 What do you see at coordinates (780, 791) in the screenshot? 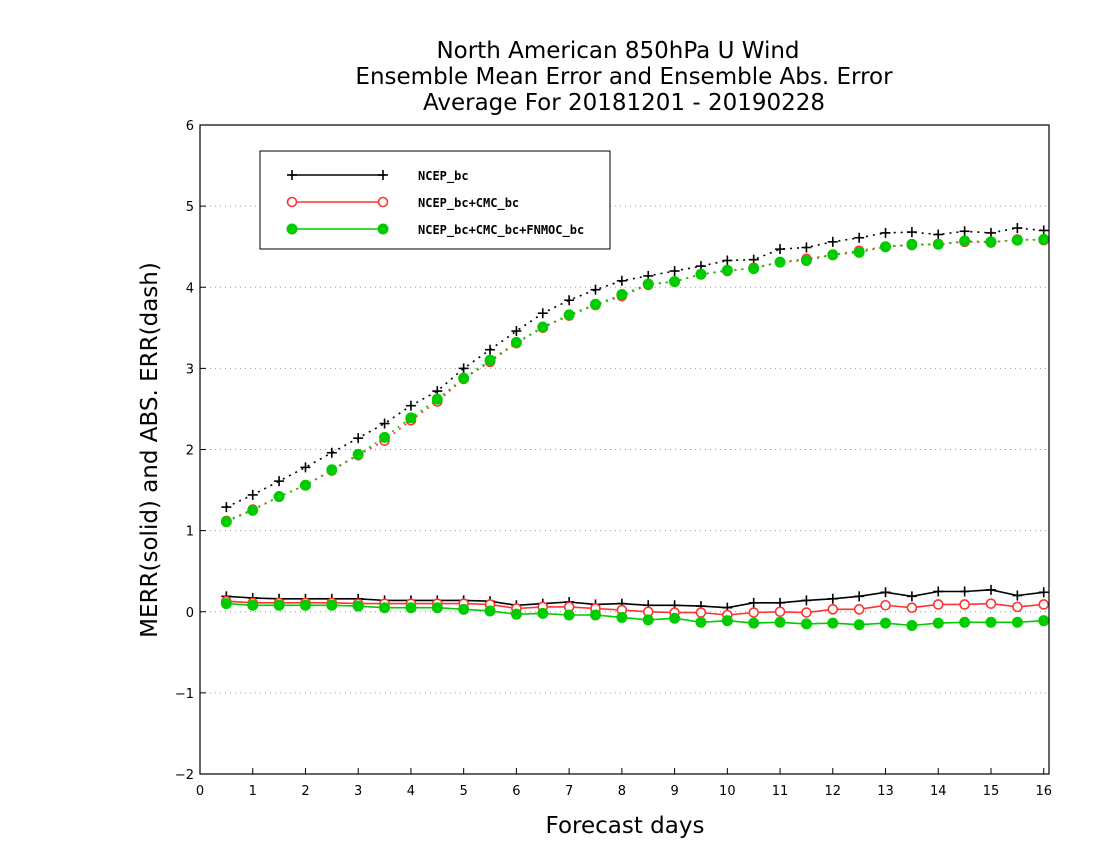
I see `x-tick-label: 11` at bounding box center [780, 791].